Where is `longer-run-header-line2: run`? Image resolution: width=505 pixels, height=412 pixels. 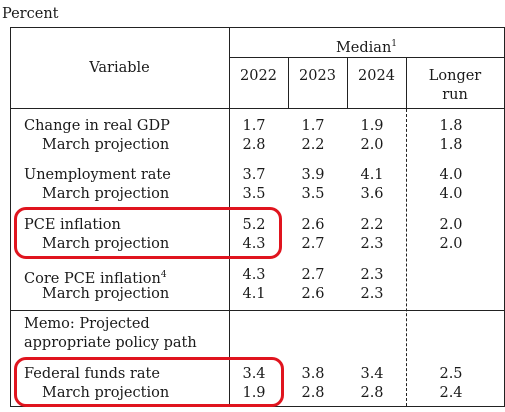 longer-run-header-line2: run is located at coordinates (455, 95).